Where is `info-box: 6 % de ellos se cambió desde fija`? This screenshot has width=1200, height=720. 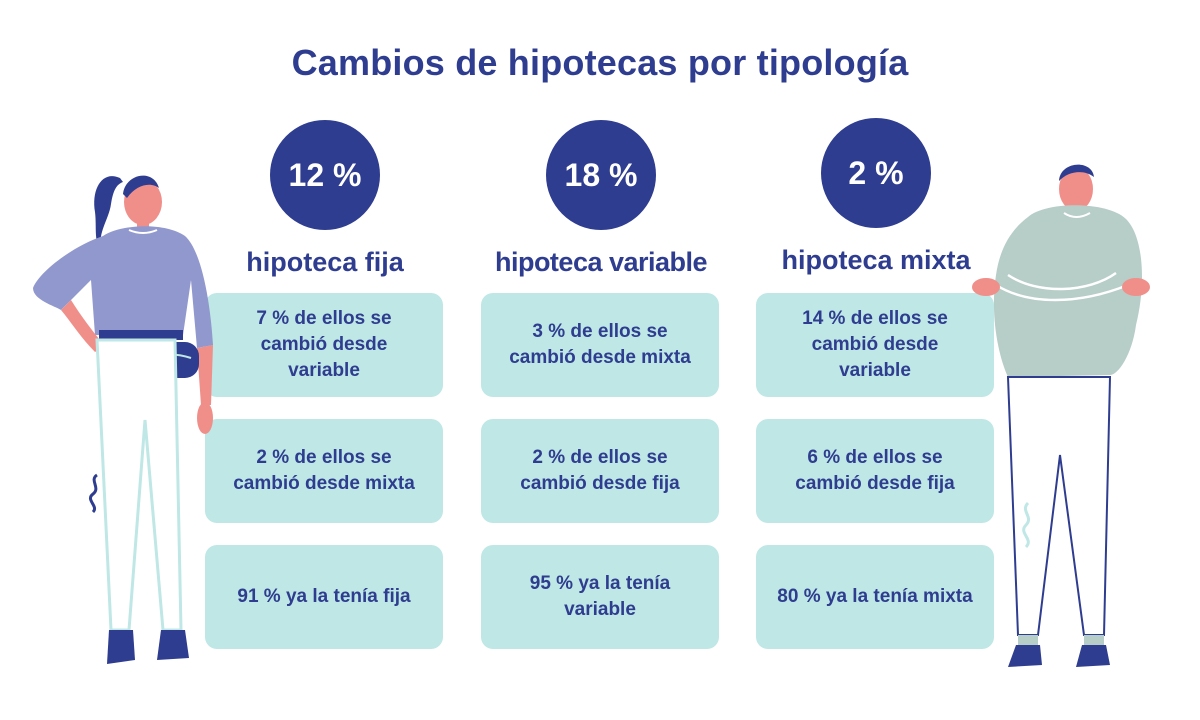 info-box: 6 % de ellos se cambió desde fija is located at coordinates (875, 471).